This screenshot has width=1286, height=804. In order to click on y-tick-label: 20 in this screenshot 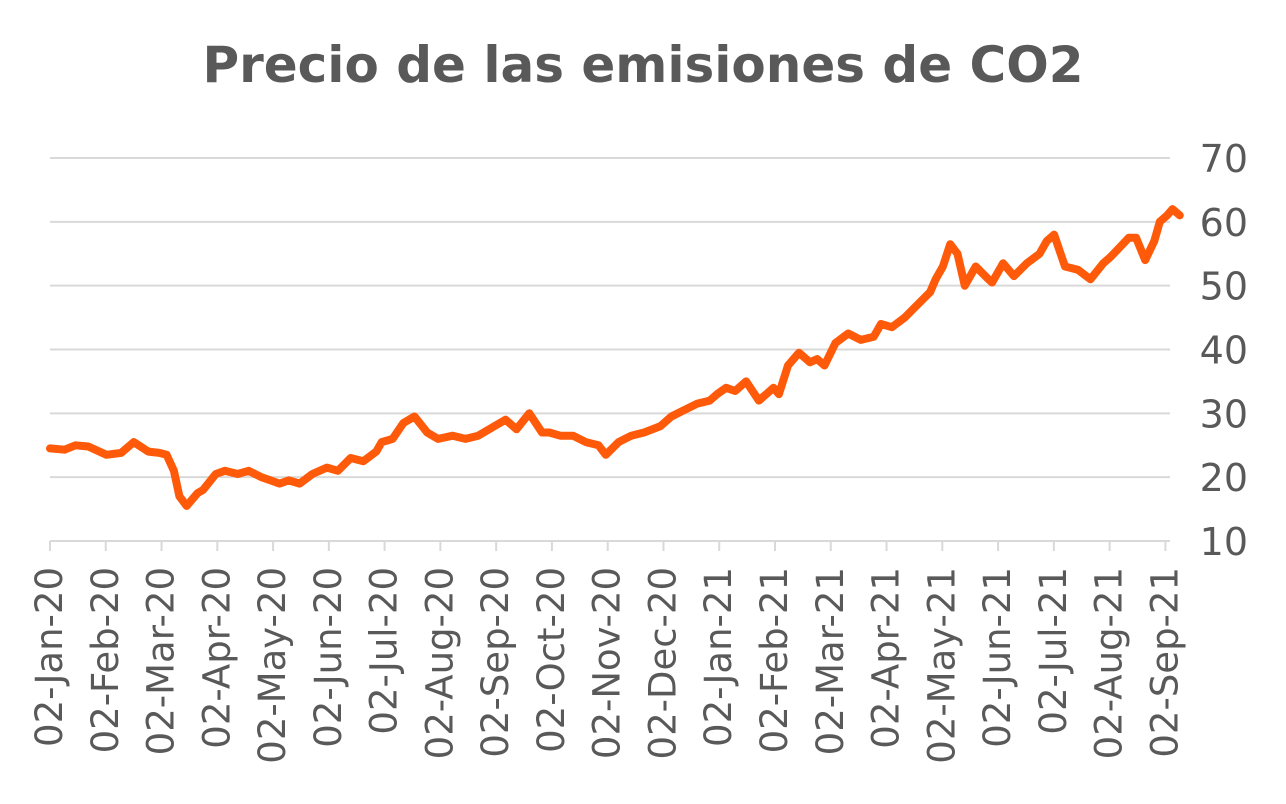, I will do `click(1224, 478)`.